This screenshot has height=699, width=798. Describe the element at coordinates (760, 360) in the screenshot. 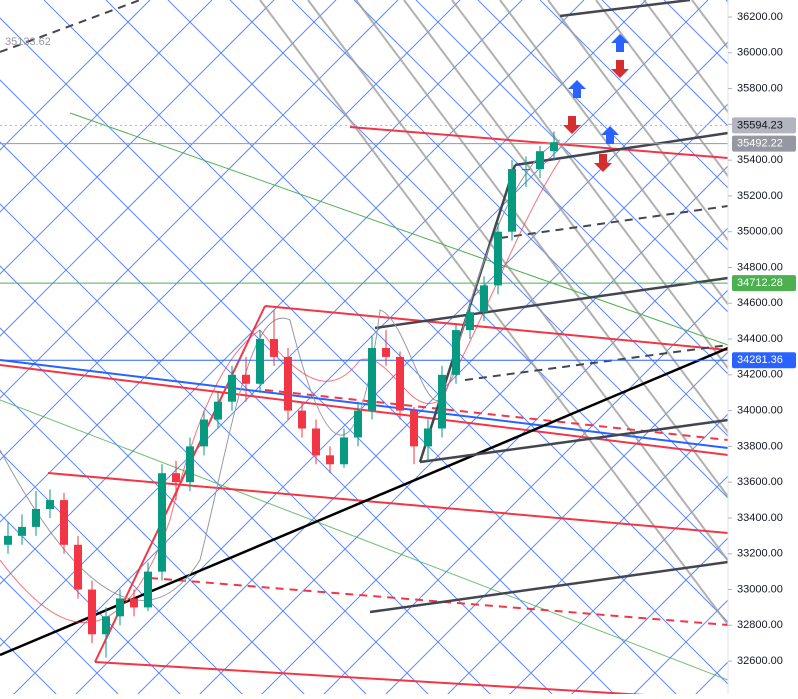

I see `price-label: 34281.36` at that location.